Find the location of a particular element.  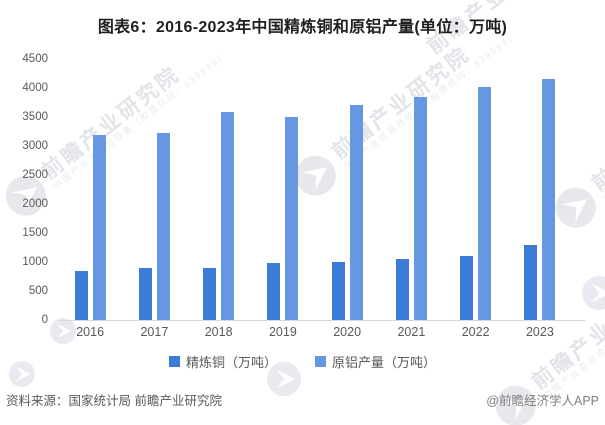

bar-group-2017 is located at coordinates (154, 189).